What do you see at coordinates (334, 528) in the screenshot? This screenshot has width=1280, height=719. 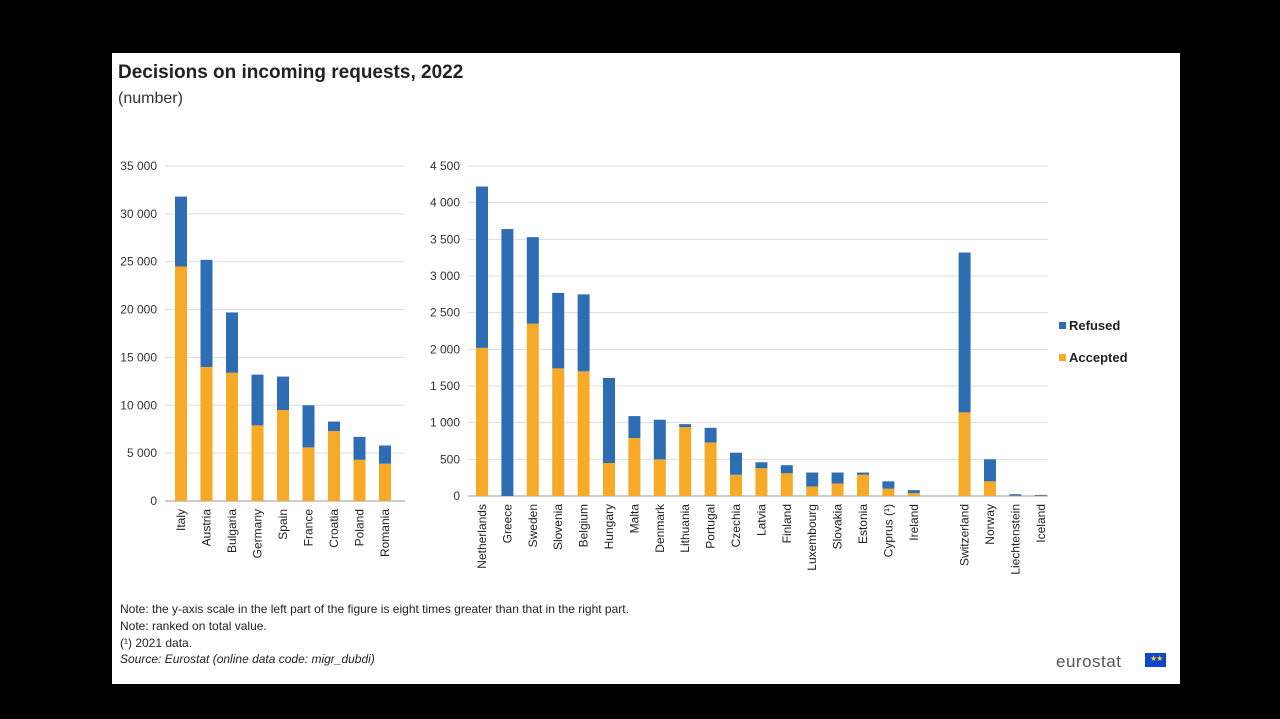 I see `left-category-label: Croatia` at bounding box center [334, 528].